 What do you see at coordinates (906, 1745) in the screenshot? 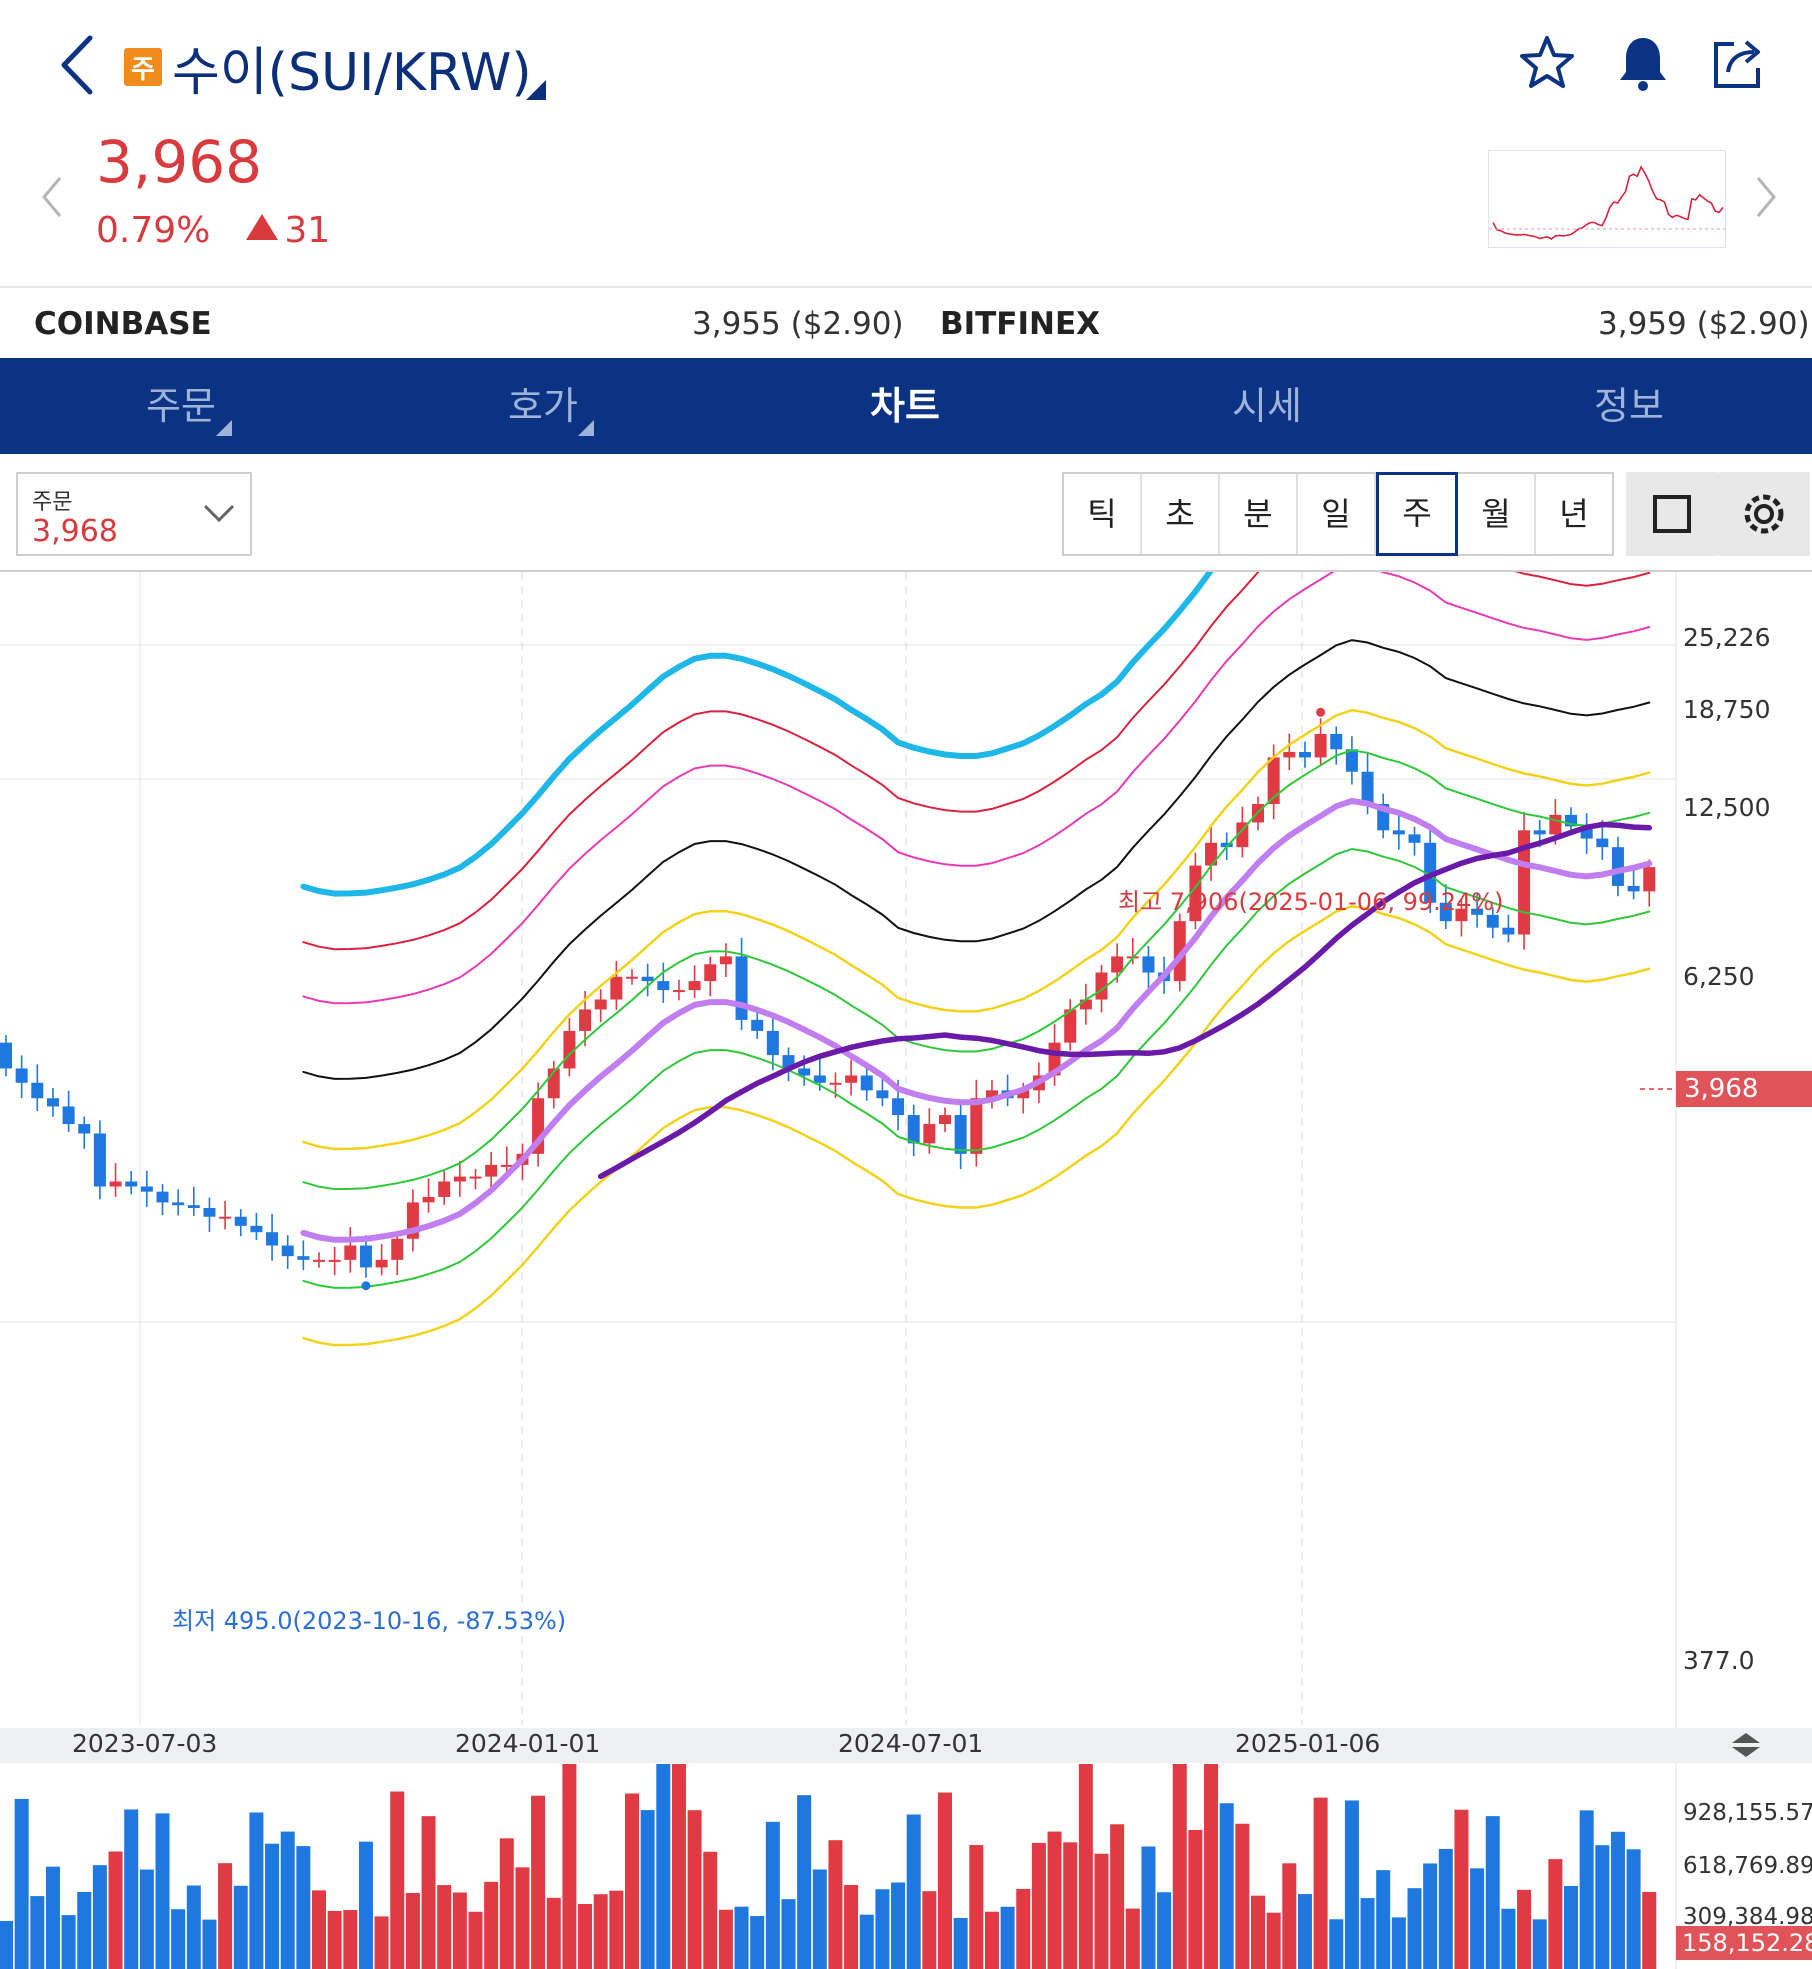
I see `date-axis` at bounding box center [906, 1745].